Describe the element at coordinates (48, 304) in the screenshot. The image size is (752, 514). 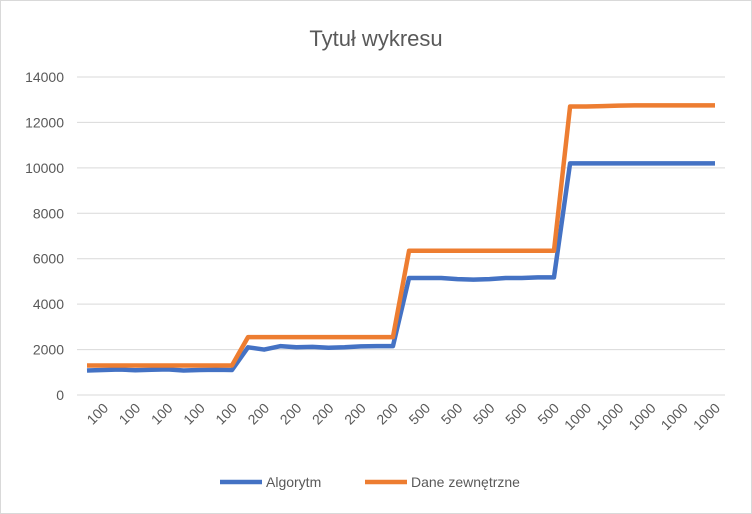
I see `y-tick-label: 4000` at that location.